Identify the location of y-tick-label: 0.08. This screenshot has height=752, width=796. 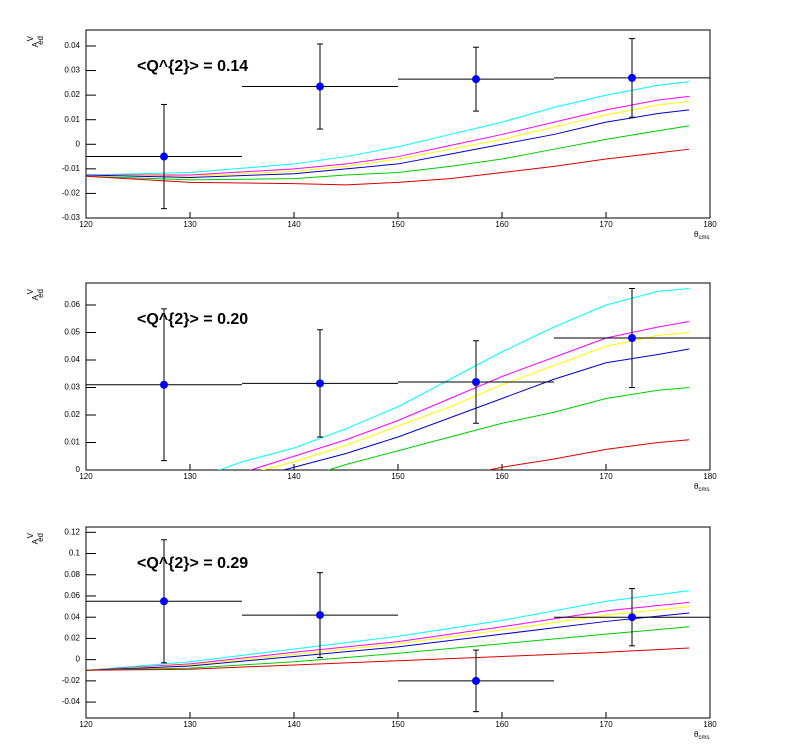
(72, 574).